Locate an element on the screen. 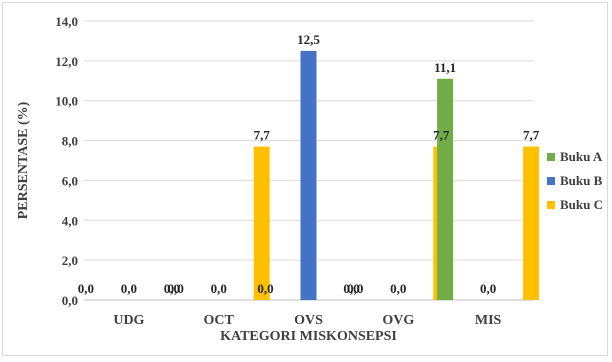  x-tick-label: OVS is located at coordinates (308, 320).